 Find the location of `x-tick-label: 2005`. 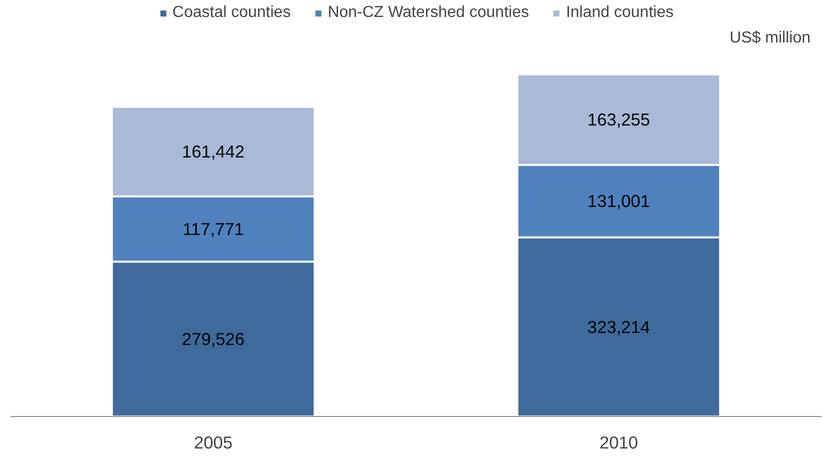

x-tick-label: 2005 is located at coordinates (213, 442).